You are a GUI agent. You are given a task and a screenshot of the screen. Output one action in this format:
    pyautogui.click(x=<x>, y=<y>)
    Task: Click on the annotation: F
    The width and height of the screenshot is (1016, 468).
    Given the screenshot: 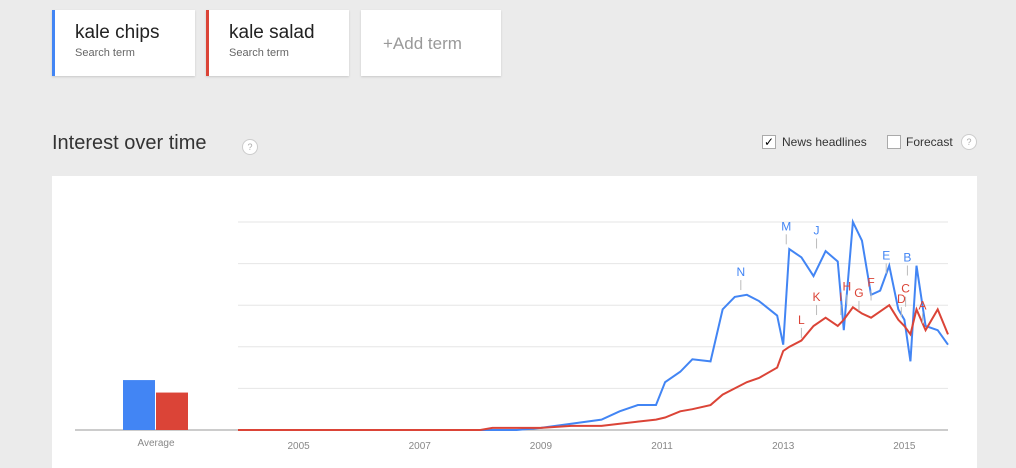 What is the action you would take?
    pyautogui.click(x=870, y=282)
    